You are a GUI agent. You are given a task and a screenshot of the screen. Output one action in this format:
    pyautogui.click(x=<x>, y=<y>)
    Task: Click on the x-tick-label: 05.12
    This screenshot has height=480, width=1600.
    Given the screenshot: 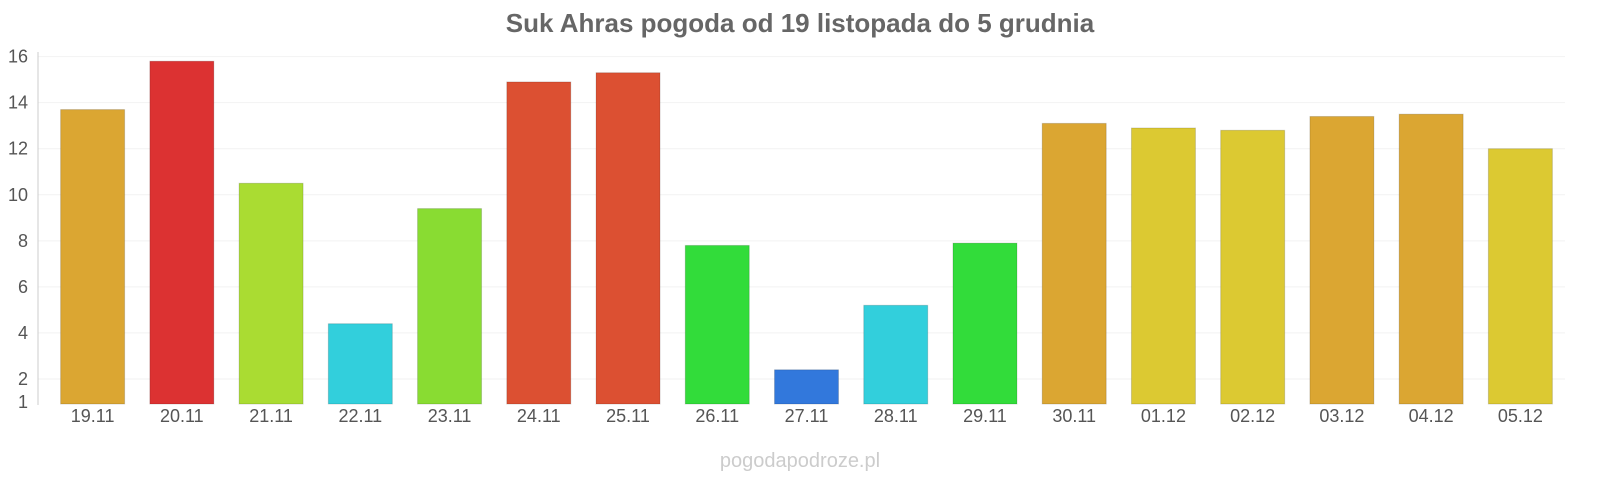 What is the action you would take?
    pyautogui.click(x=1520, y=416)
    